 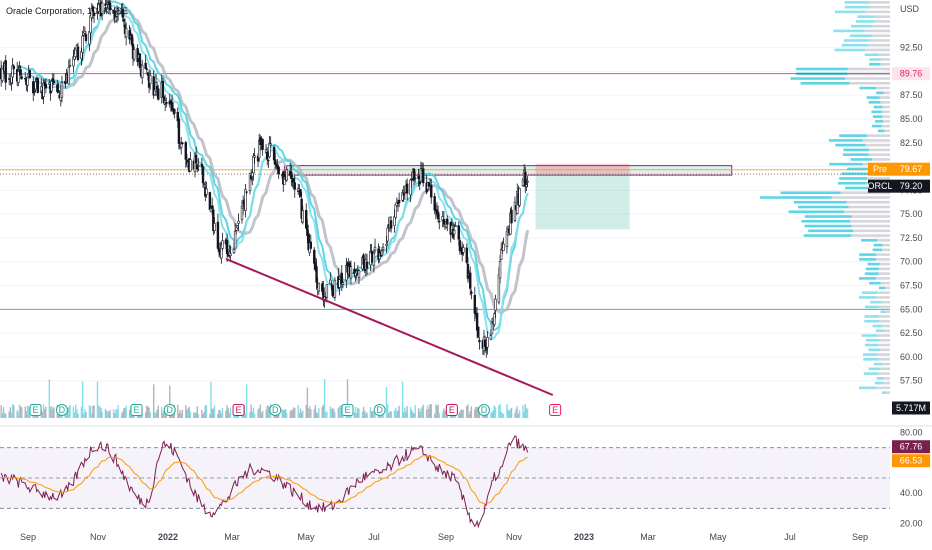 I want to click on chart-title: Oracle Corporation, 1D, NYSE, so click(x=67, y=11).